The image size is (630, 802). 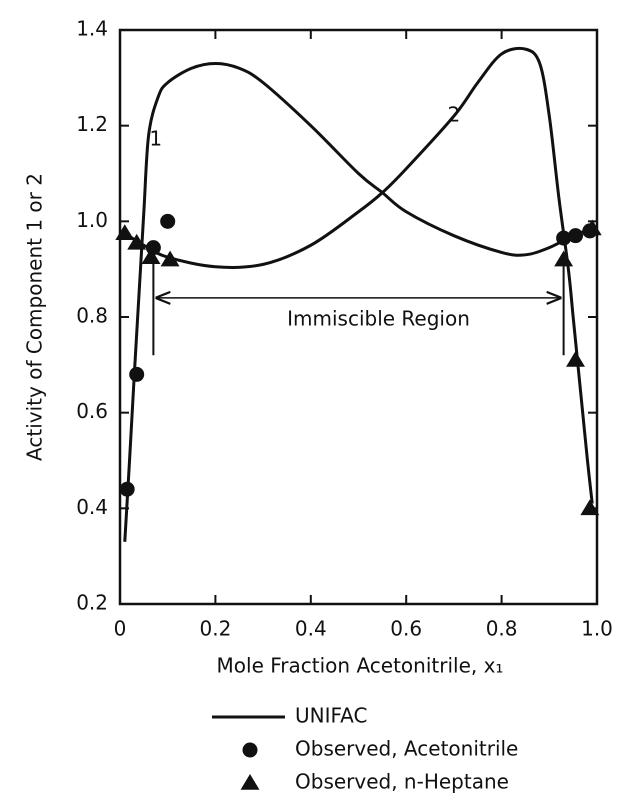 I want to click on y-tick-label: 0.2, so click(x=92, y=603).